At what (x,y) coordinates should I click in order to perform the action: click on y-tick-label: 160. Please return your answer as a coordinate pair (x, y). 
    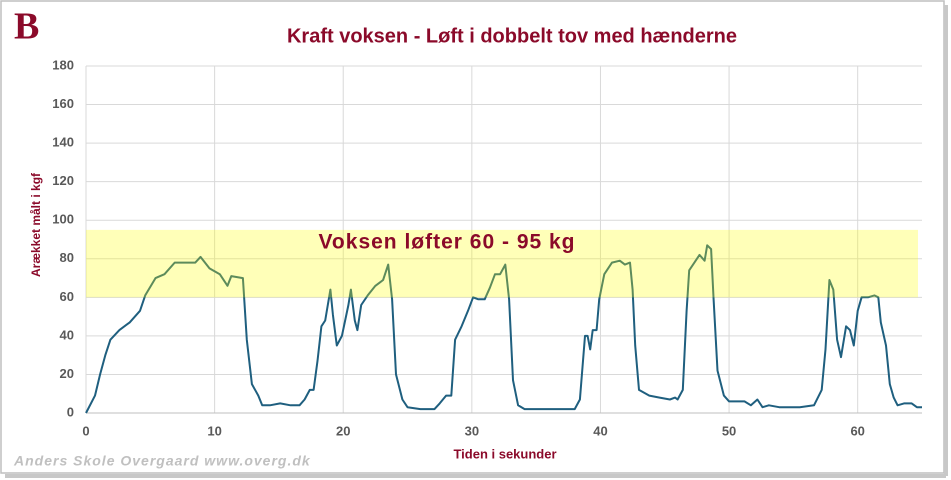
    Looking at the image, I should click on (63, 103).